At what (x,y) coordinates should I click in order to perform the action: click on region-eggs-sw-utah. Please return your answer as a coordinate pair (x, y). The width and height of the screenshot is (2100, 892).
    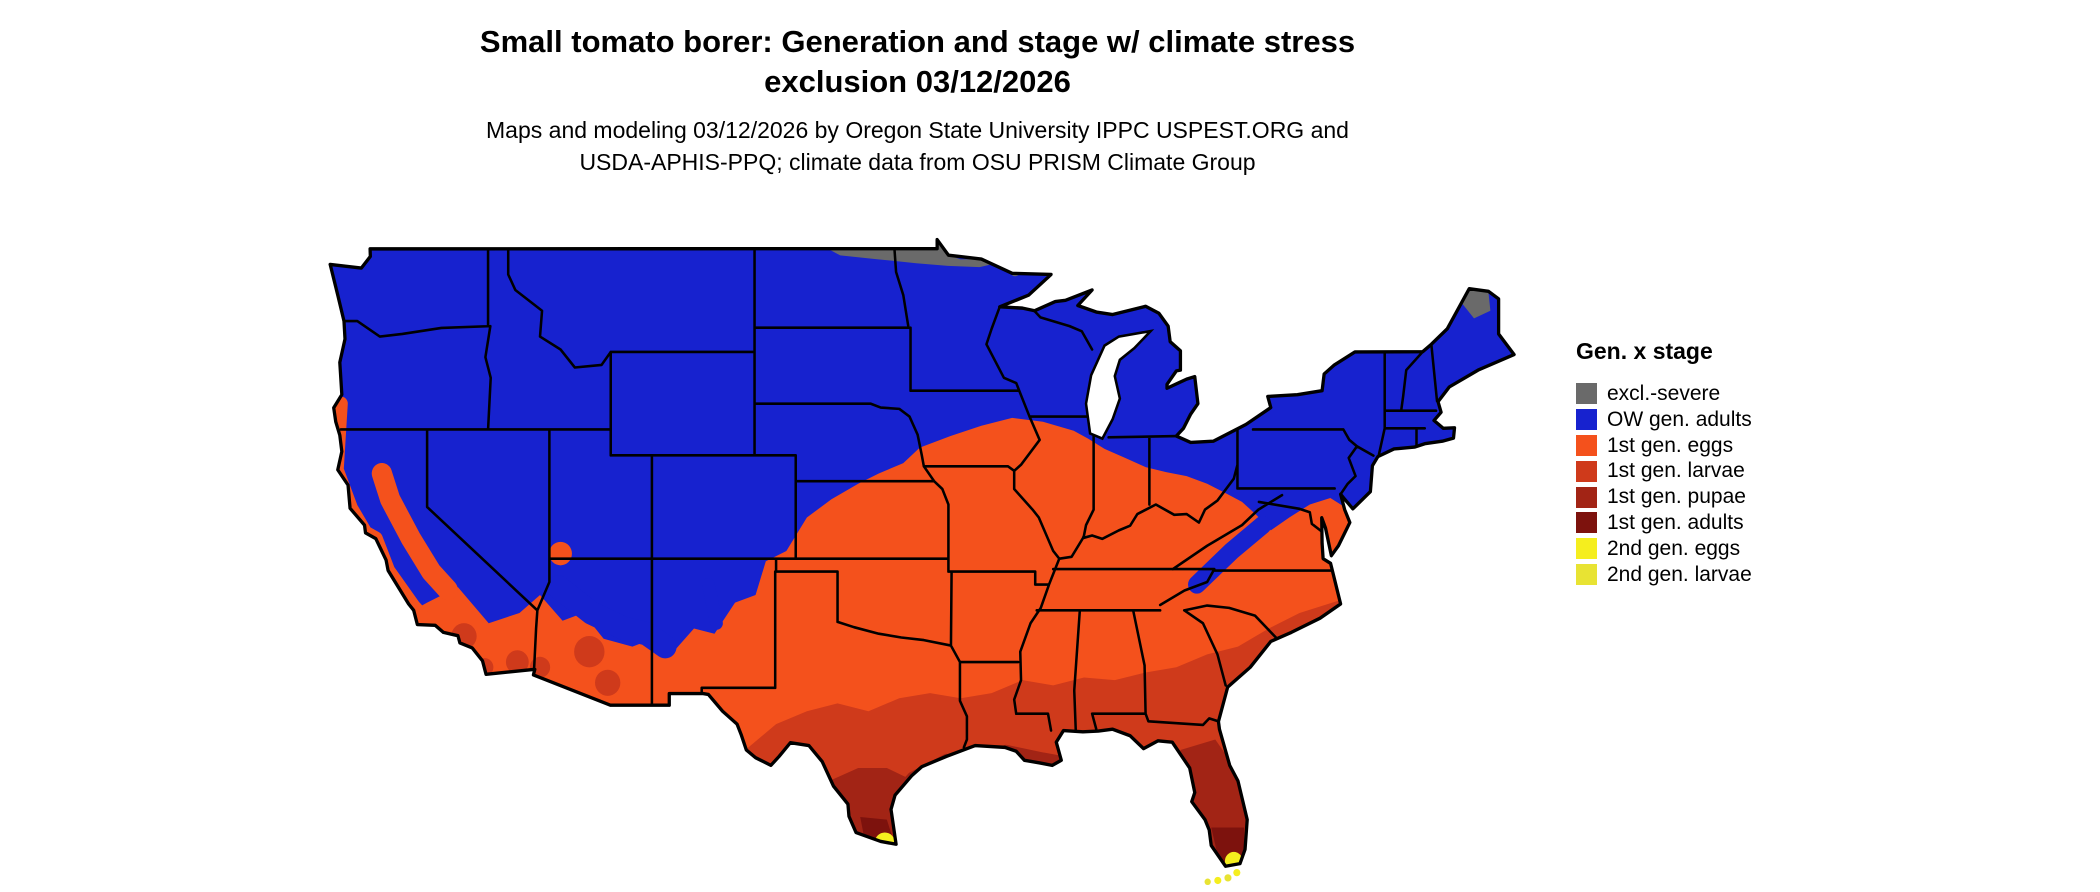
    Looking at the image, I should click on (560, 553).